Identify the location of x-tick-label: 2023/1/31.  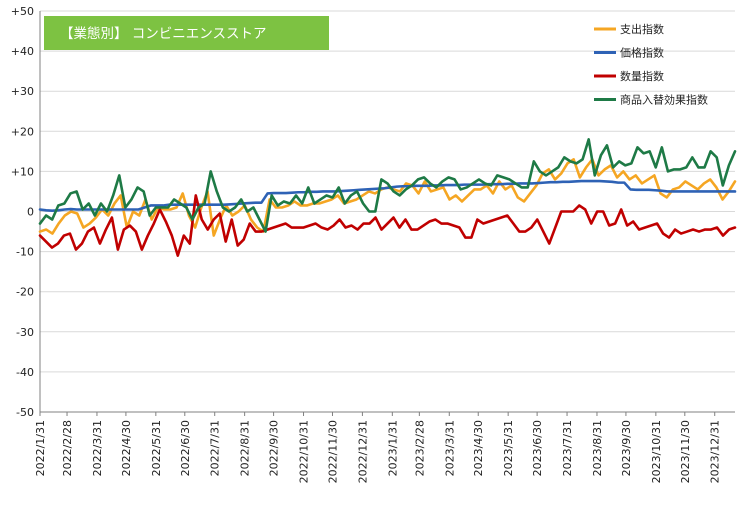
(392, 448).